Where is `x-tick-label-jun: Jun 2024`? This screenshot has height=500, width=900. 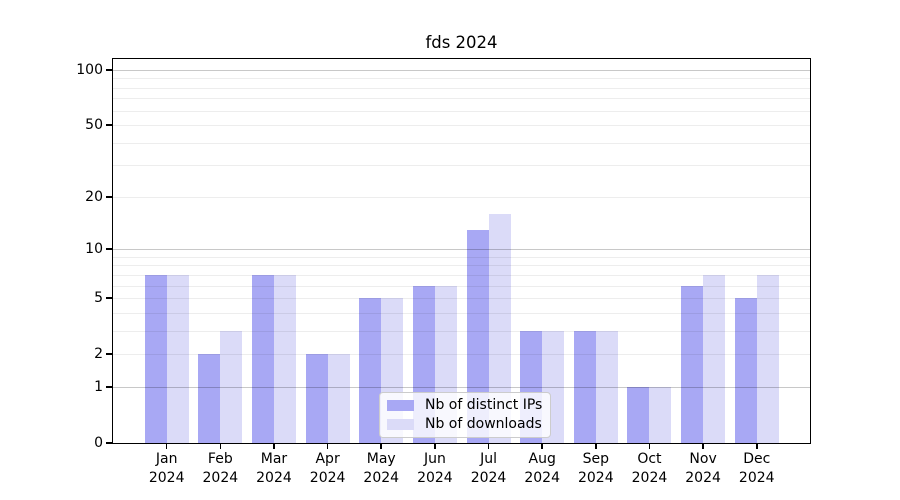 x-tick-label-jun: Jun 2024 is located at coordinates (435, 469).